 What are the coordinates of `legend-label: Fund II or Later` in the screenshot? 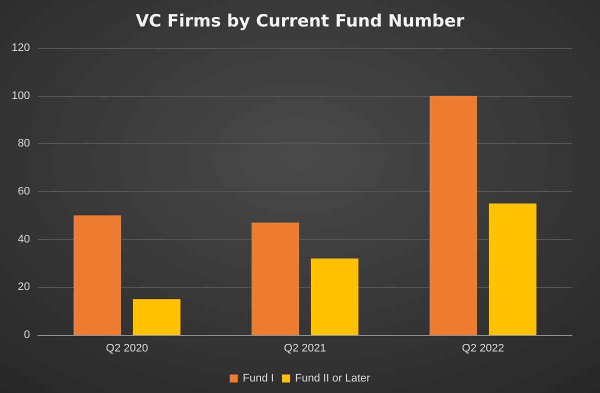 It's located at (332, 378).